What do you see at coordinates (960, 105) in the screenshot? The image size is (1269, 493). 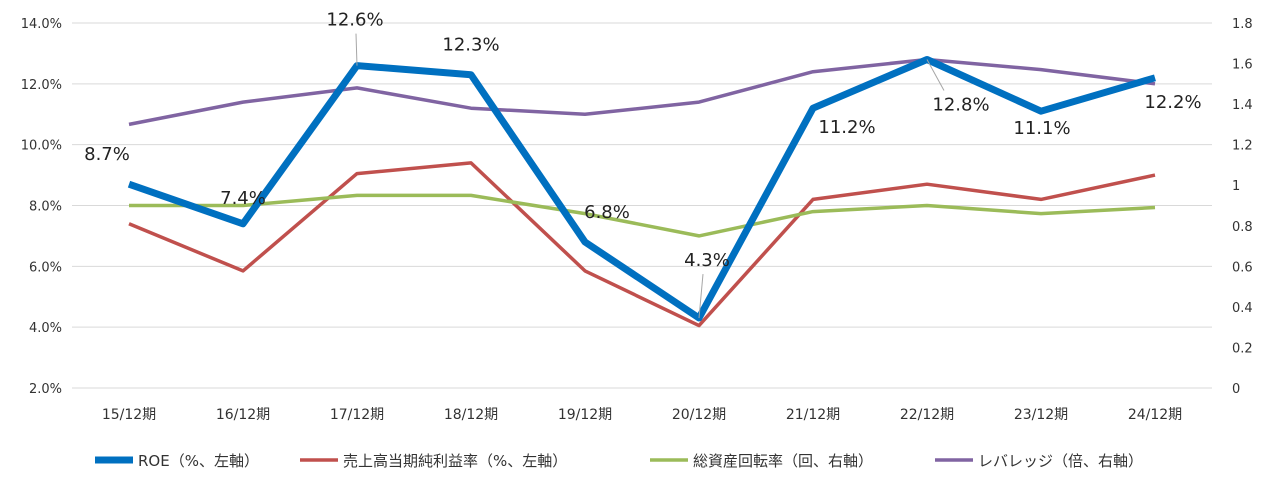 I see `data-label: 12.8%` at bounding box center [960, 105].